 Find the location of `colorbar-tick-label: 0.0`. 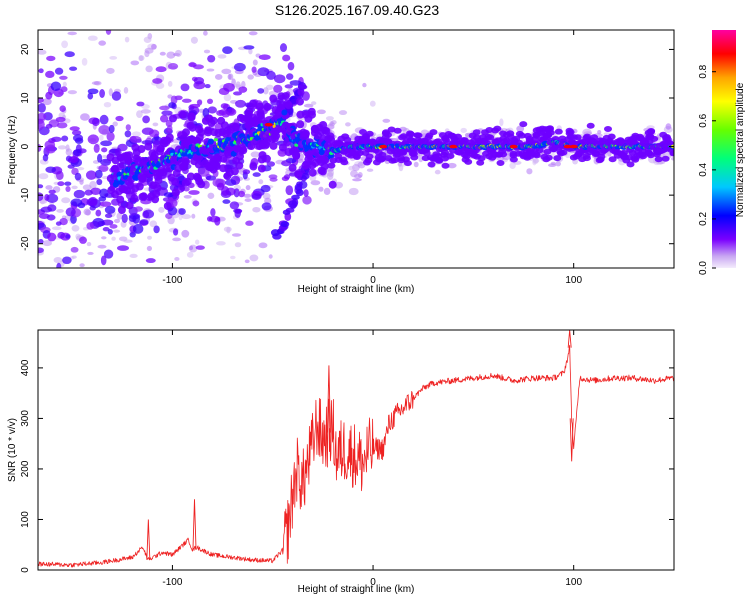

colorbar-tick-label: 0.0 is located at coordinates (703, 268).